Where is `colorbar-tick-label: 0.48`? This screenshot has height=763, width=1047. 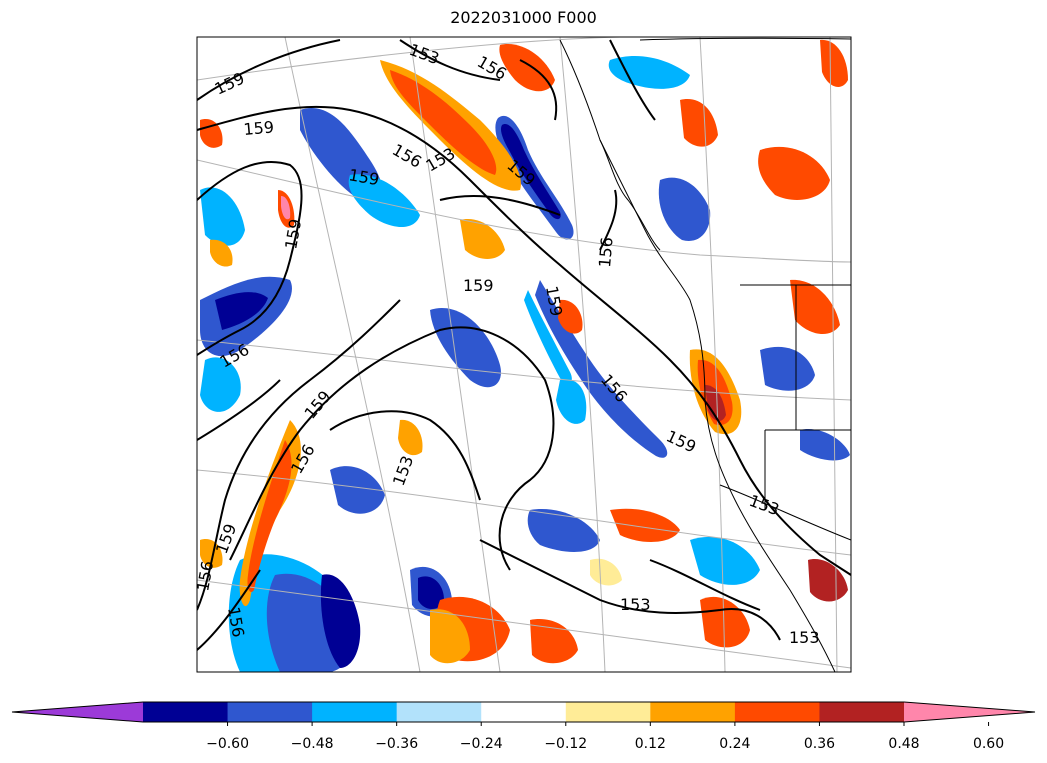 colorbar-tick-label: 0.48 is located at coordinates (904, 744).